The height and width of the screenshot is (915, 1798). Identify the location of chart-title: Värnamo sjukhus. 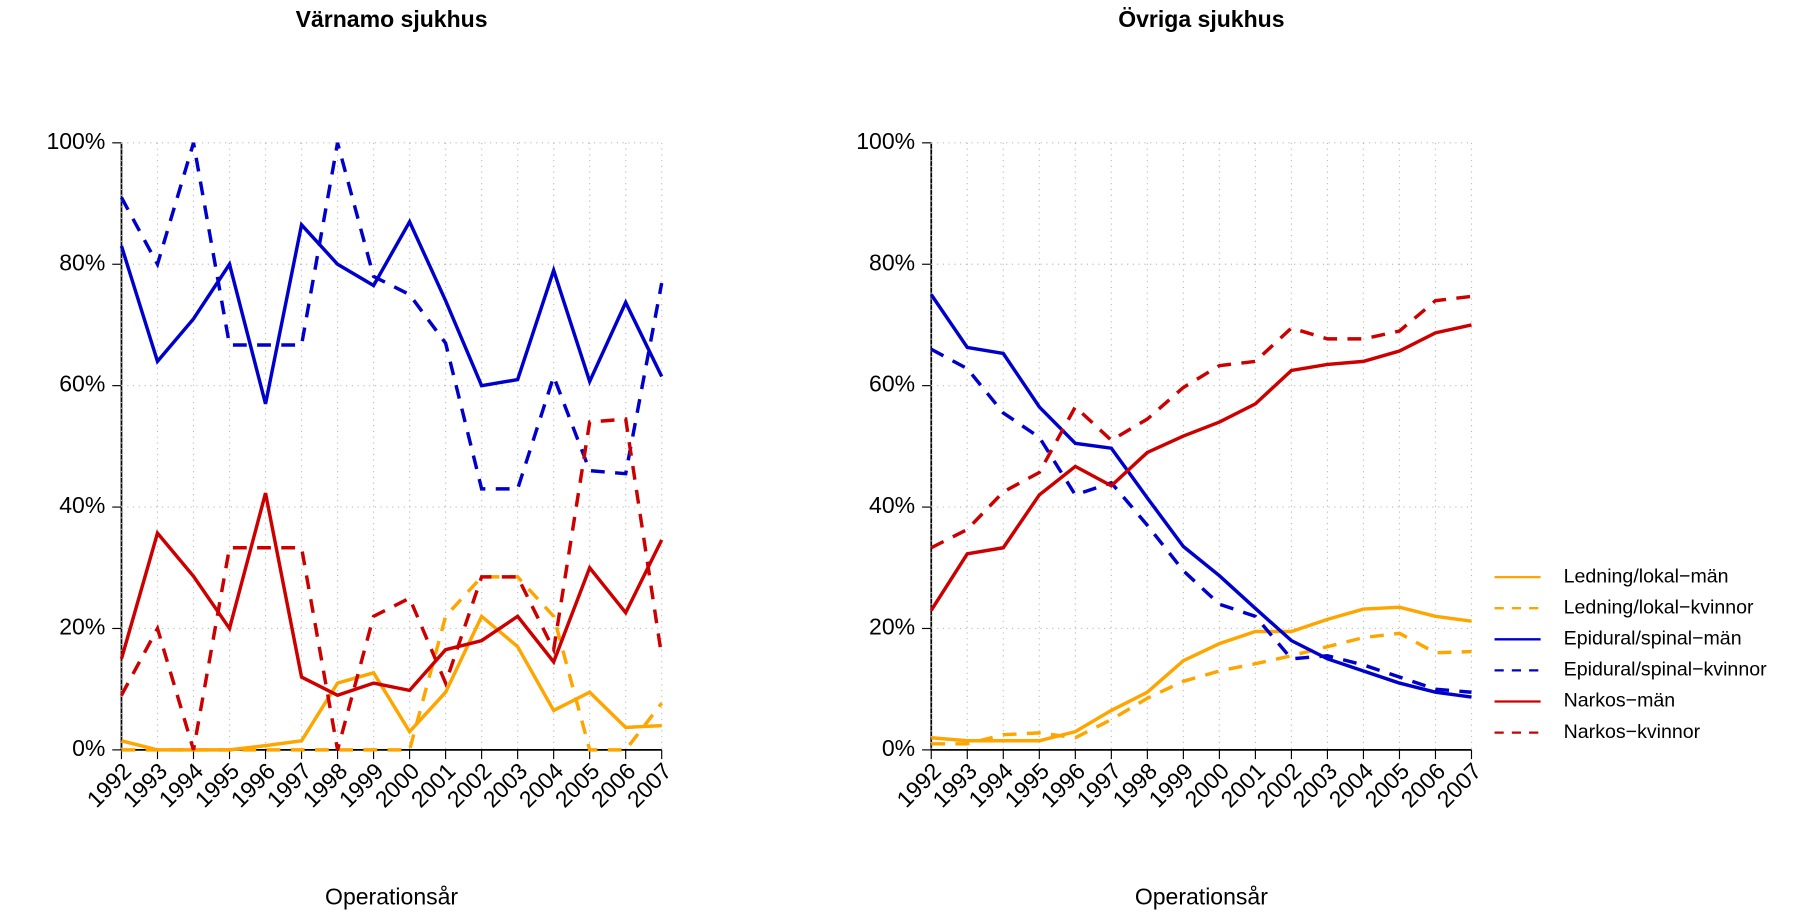
(392, 19).